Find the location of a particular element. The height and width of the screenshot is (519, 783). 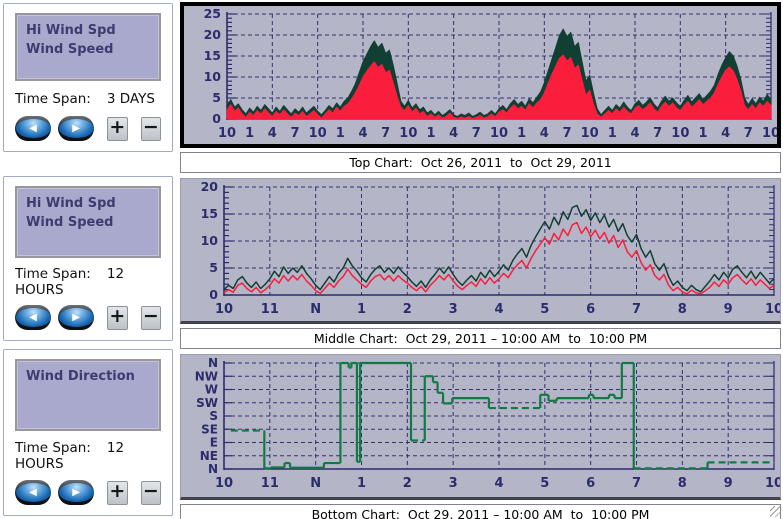

legend-box-top: Hi Wind Spd Wind Speed is located at coordinates (88, 47).